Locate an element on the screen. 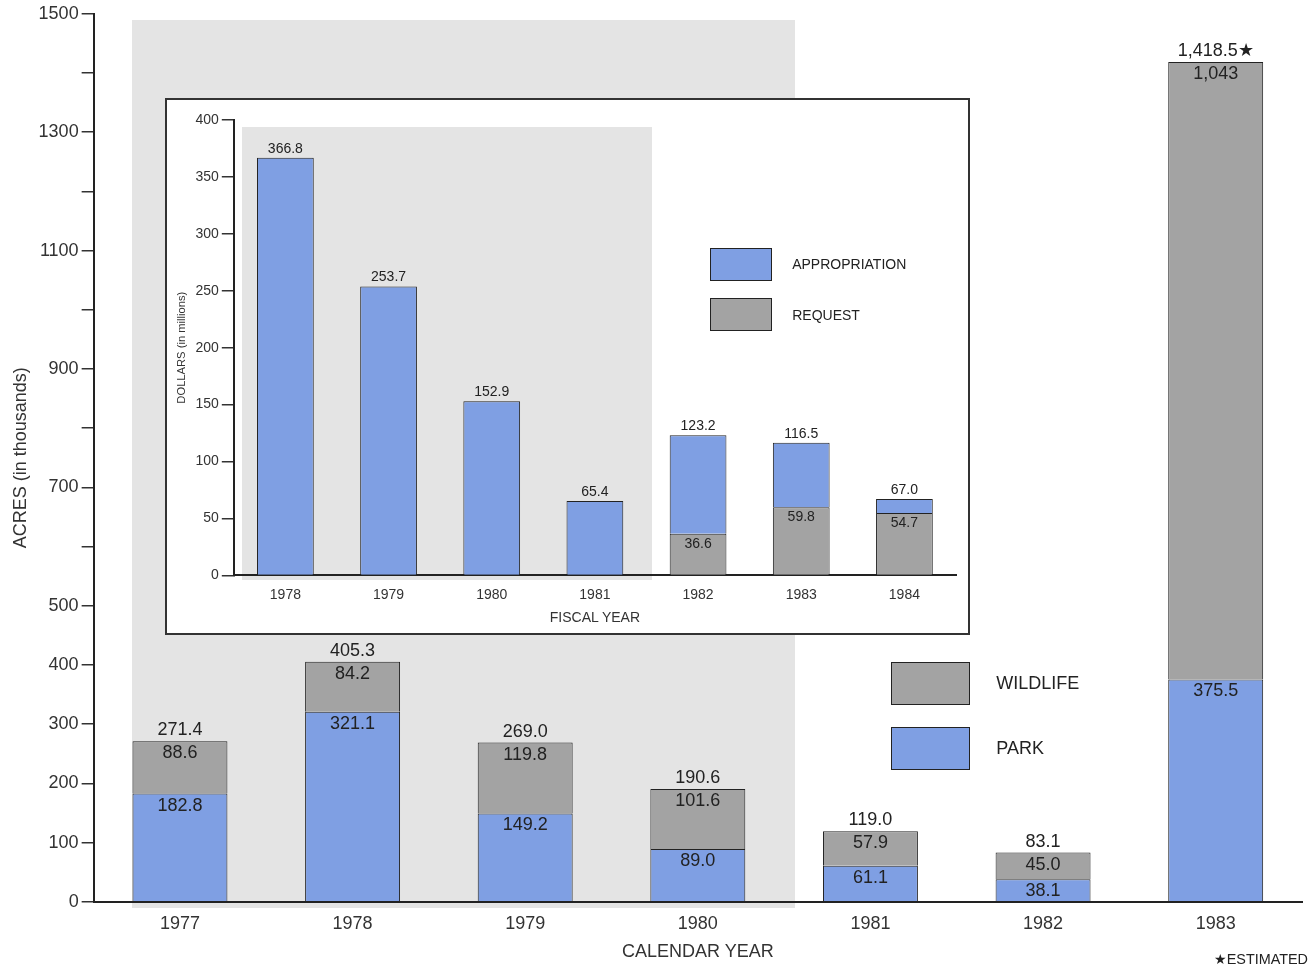  total-label: 271.4 is located at coordinates (180, 729).